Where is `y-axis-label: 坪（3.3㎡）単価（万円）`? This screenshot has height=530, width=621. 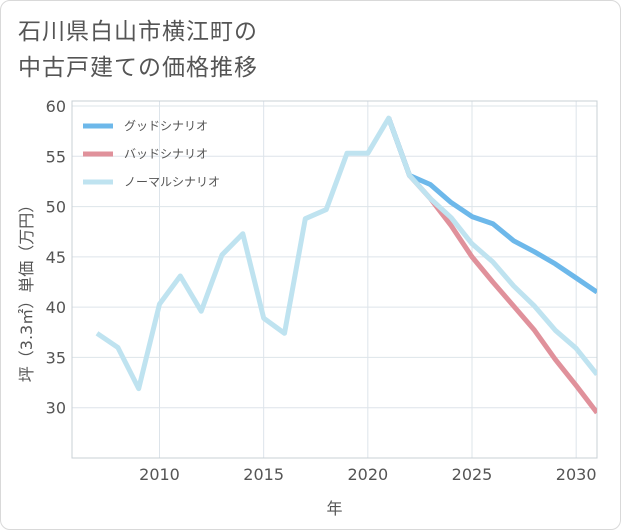 y-axis-label: 坪（3.3㎡）単価（万円） is located at coordinates (26, 289).